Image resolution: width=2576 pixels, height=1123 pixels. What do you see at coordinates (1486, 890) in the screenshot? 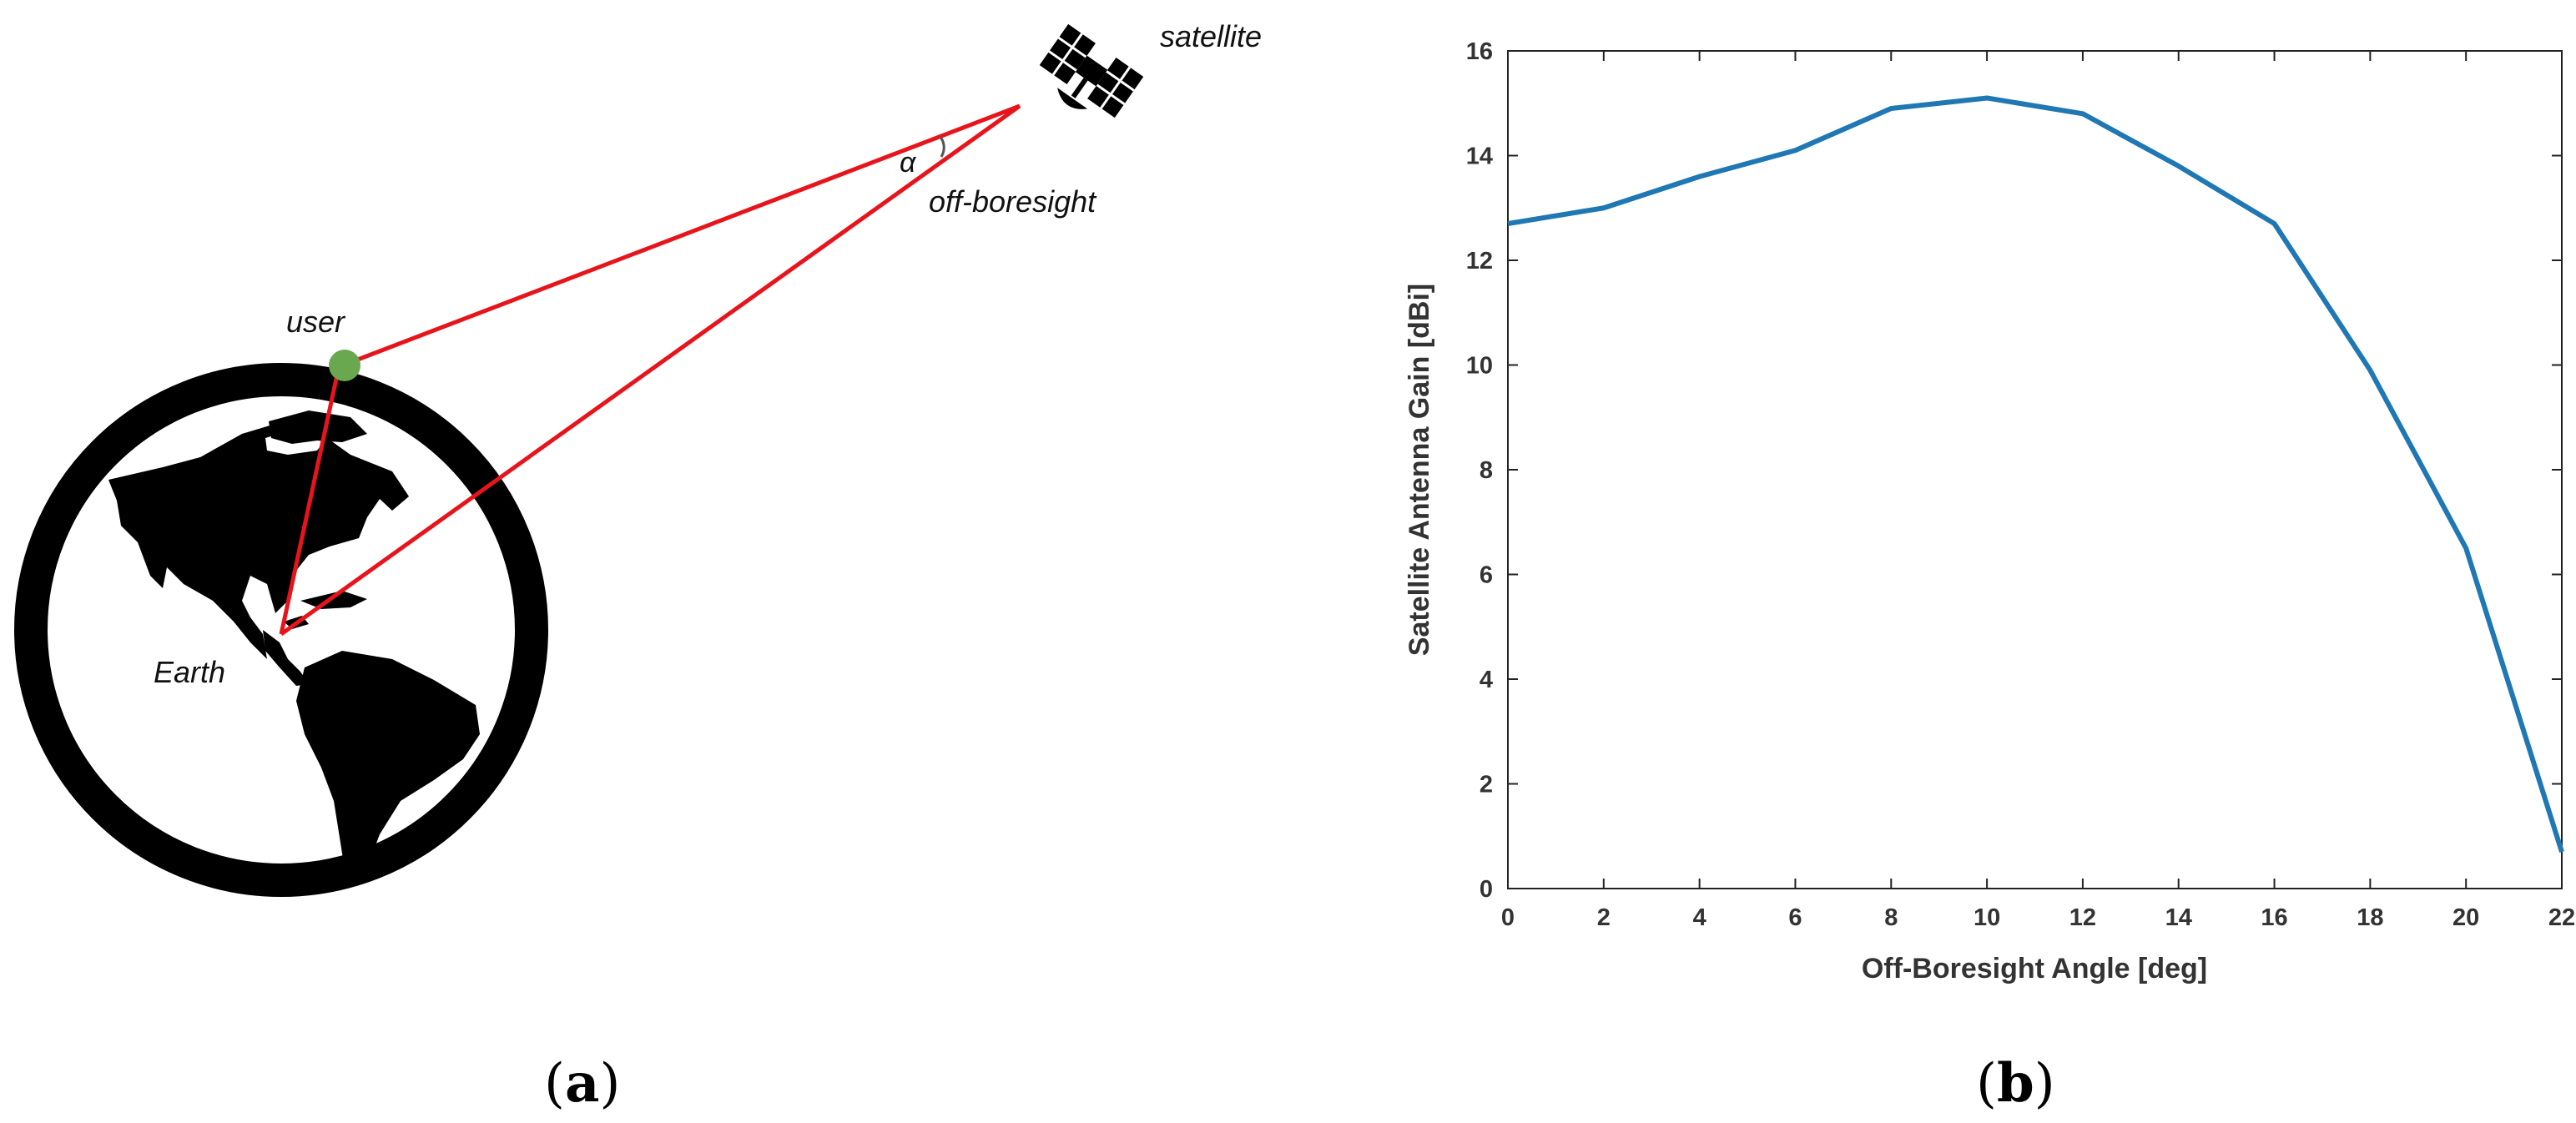
I see `y-tick-label: 0` at bounding box center [1486, 890].